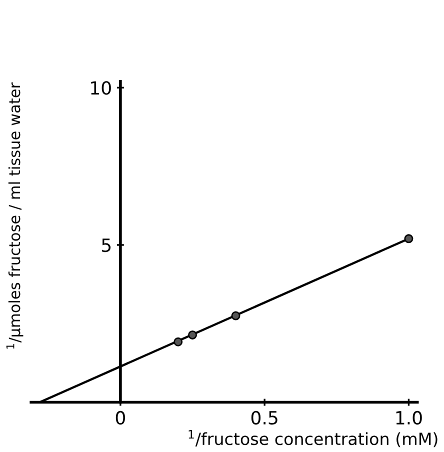 The width and height of the screenshot is (444, 452). Describe the element at coordinates (264, 417) in the screenshot. I see `x-tick-label: 0.5` at that location.